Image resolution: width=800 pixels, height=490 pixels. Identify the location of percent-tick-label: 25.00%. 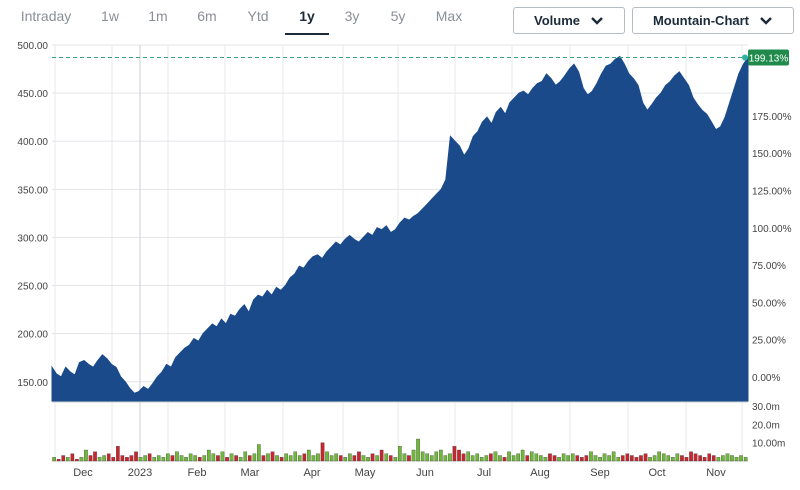
(769, 341).